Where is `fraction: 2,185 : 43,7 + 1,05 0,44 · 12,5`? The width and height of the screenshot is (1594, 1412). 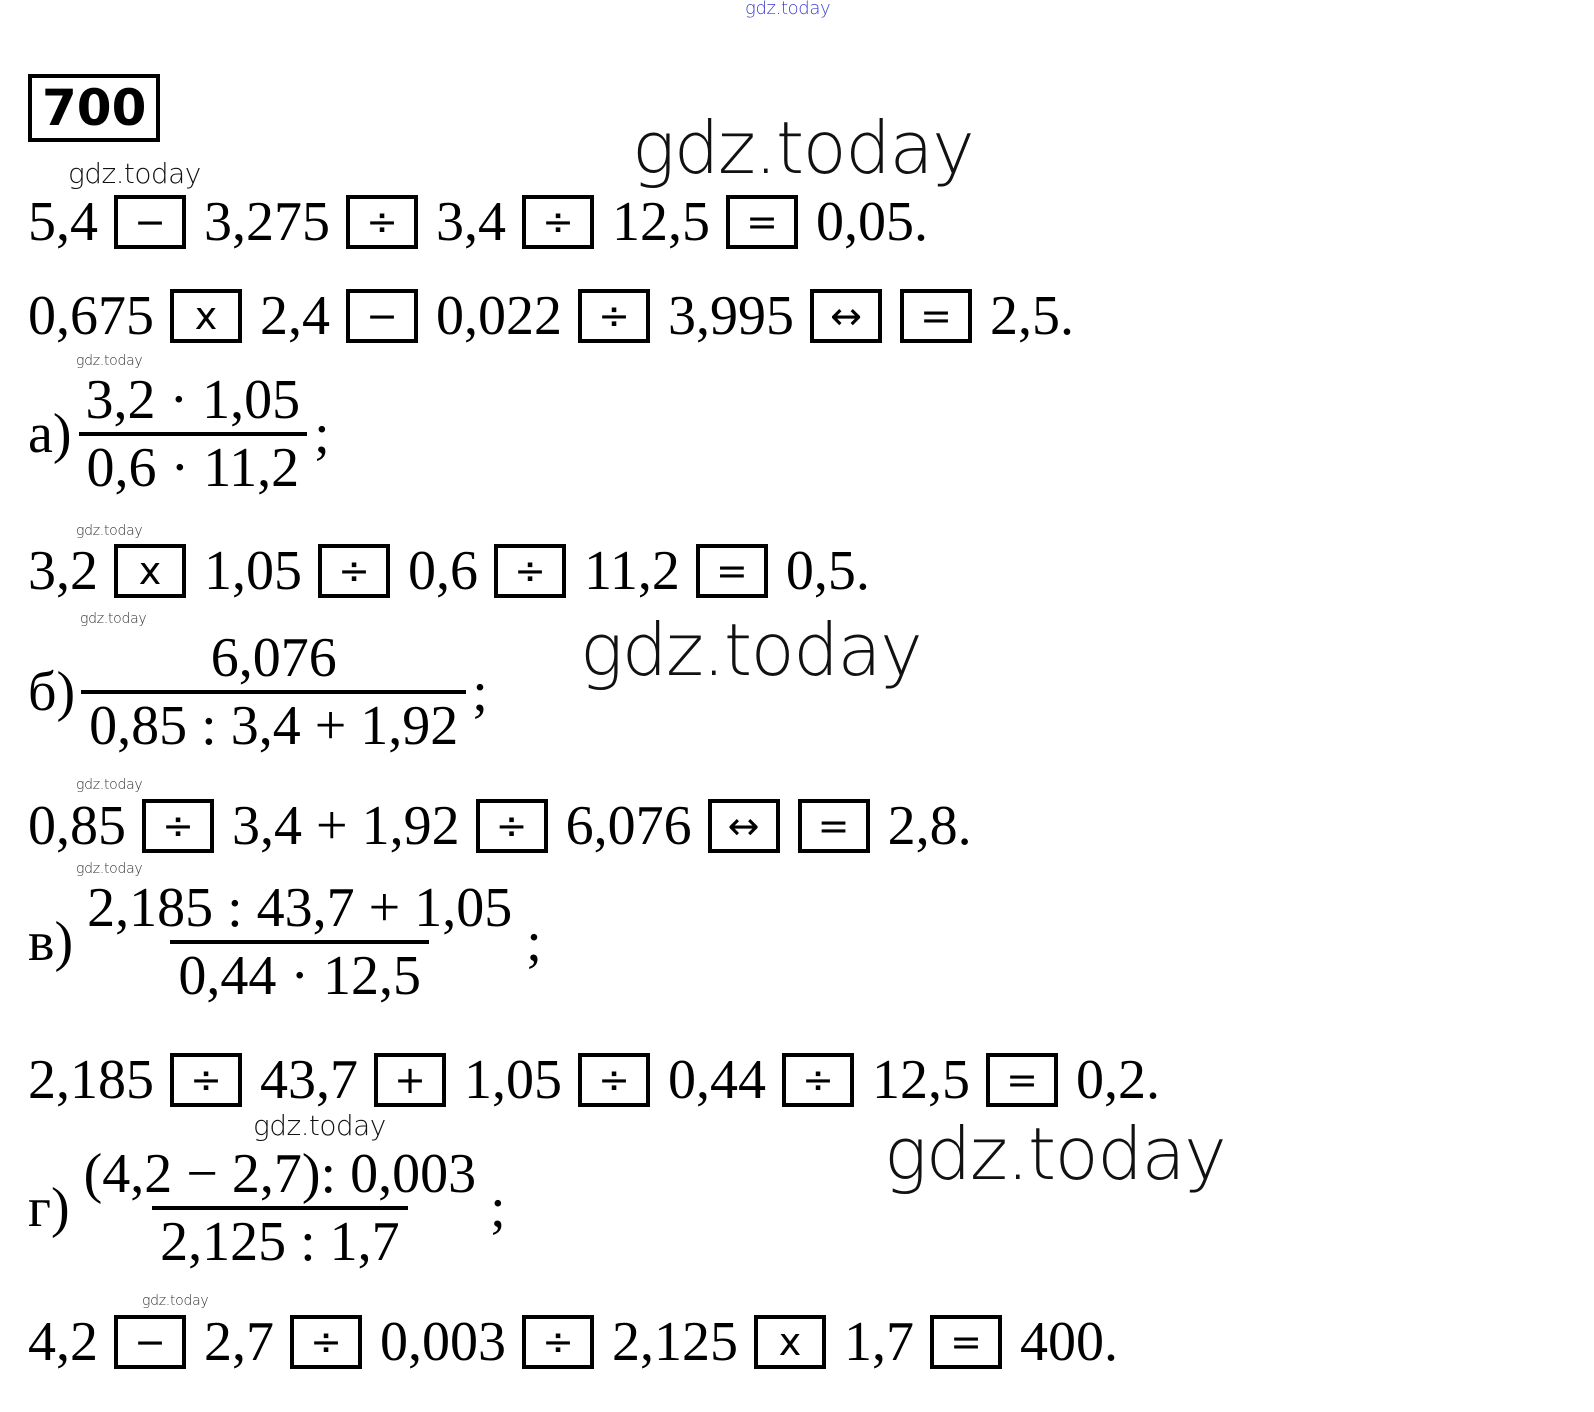
fraction: 2,185 : 43,7 + 1,05 0,44 · 12,5 is located at coordinates (299, 942).